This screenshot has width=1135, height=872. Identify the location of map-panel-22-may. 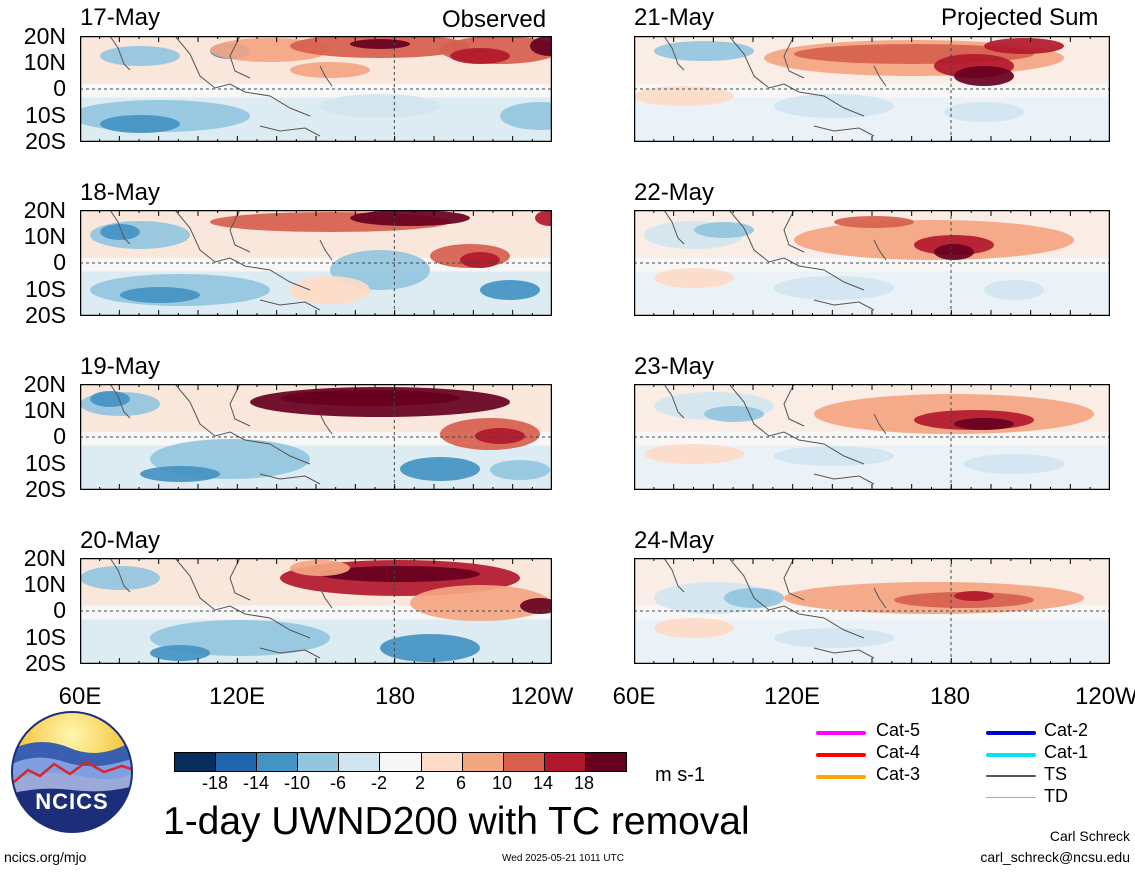
(872, 263).